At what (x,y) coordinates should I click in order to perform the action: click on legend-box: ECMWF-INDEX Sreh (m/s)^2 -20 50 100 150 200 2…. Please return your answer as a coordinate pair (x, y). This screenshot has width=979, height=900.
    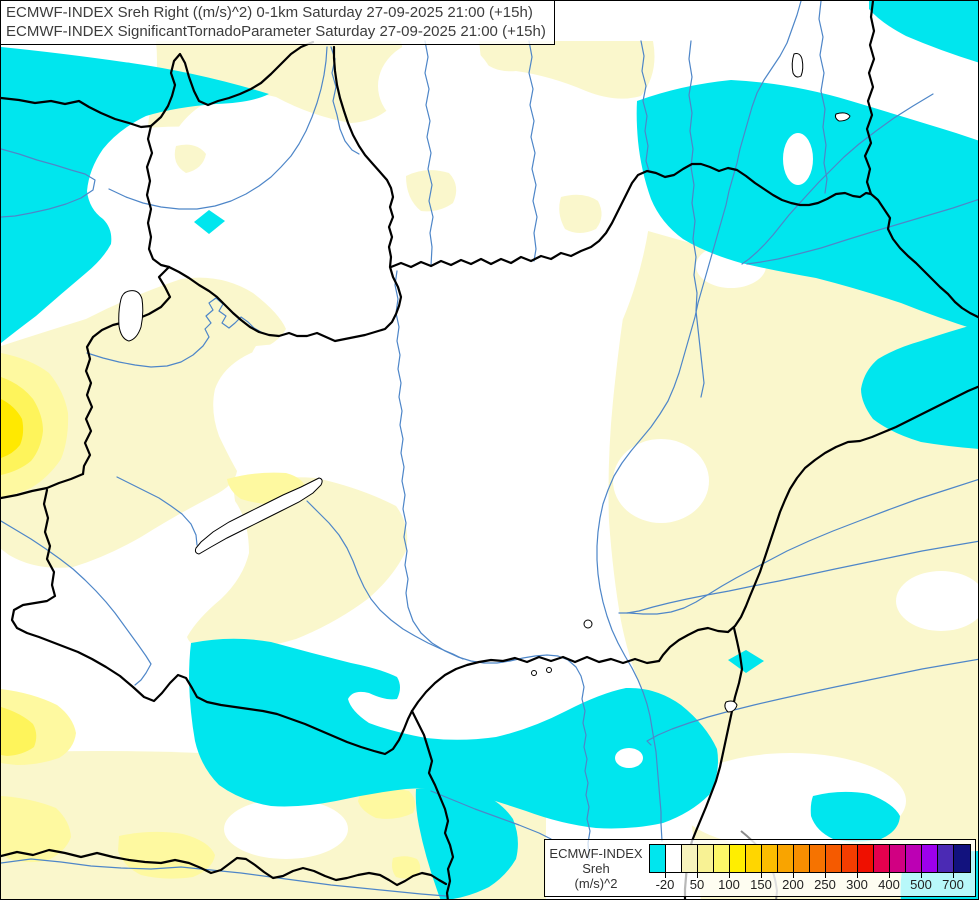
    Looking at the image, I should click on (760, 868).